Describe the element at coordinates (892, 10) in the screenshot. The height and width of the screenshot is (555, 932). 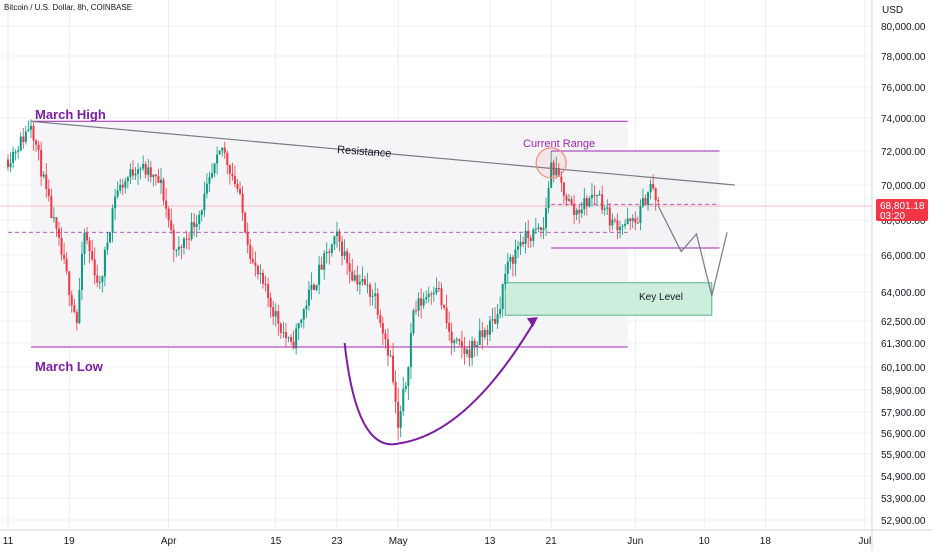
I see `currency-label: USD` at that location.